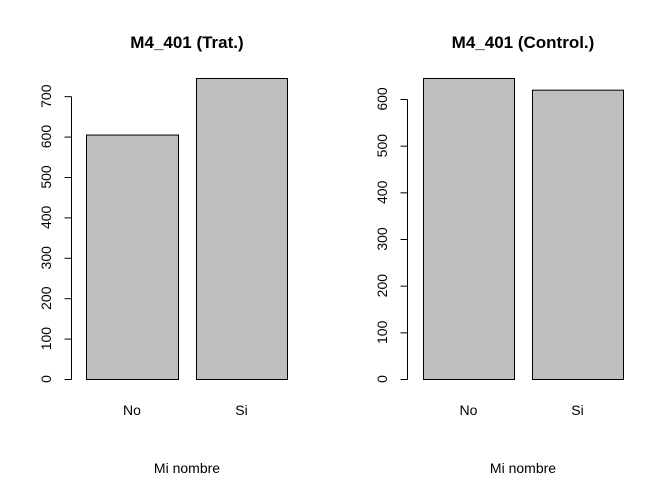 This screenshot has width=672, height=480. Describe the element at coordinates (46, 96) in the screenshot. I see `y-tick-label: 700` at that location.